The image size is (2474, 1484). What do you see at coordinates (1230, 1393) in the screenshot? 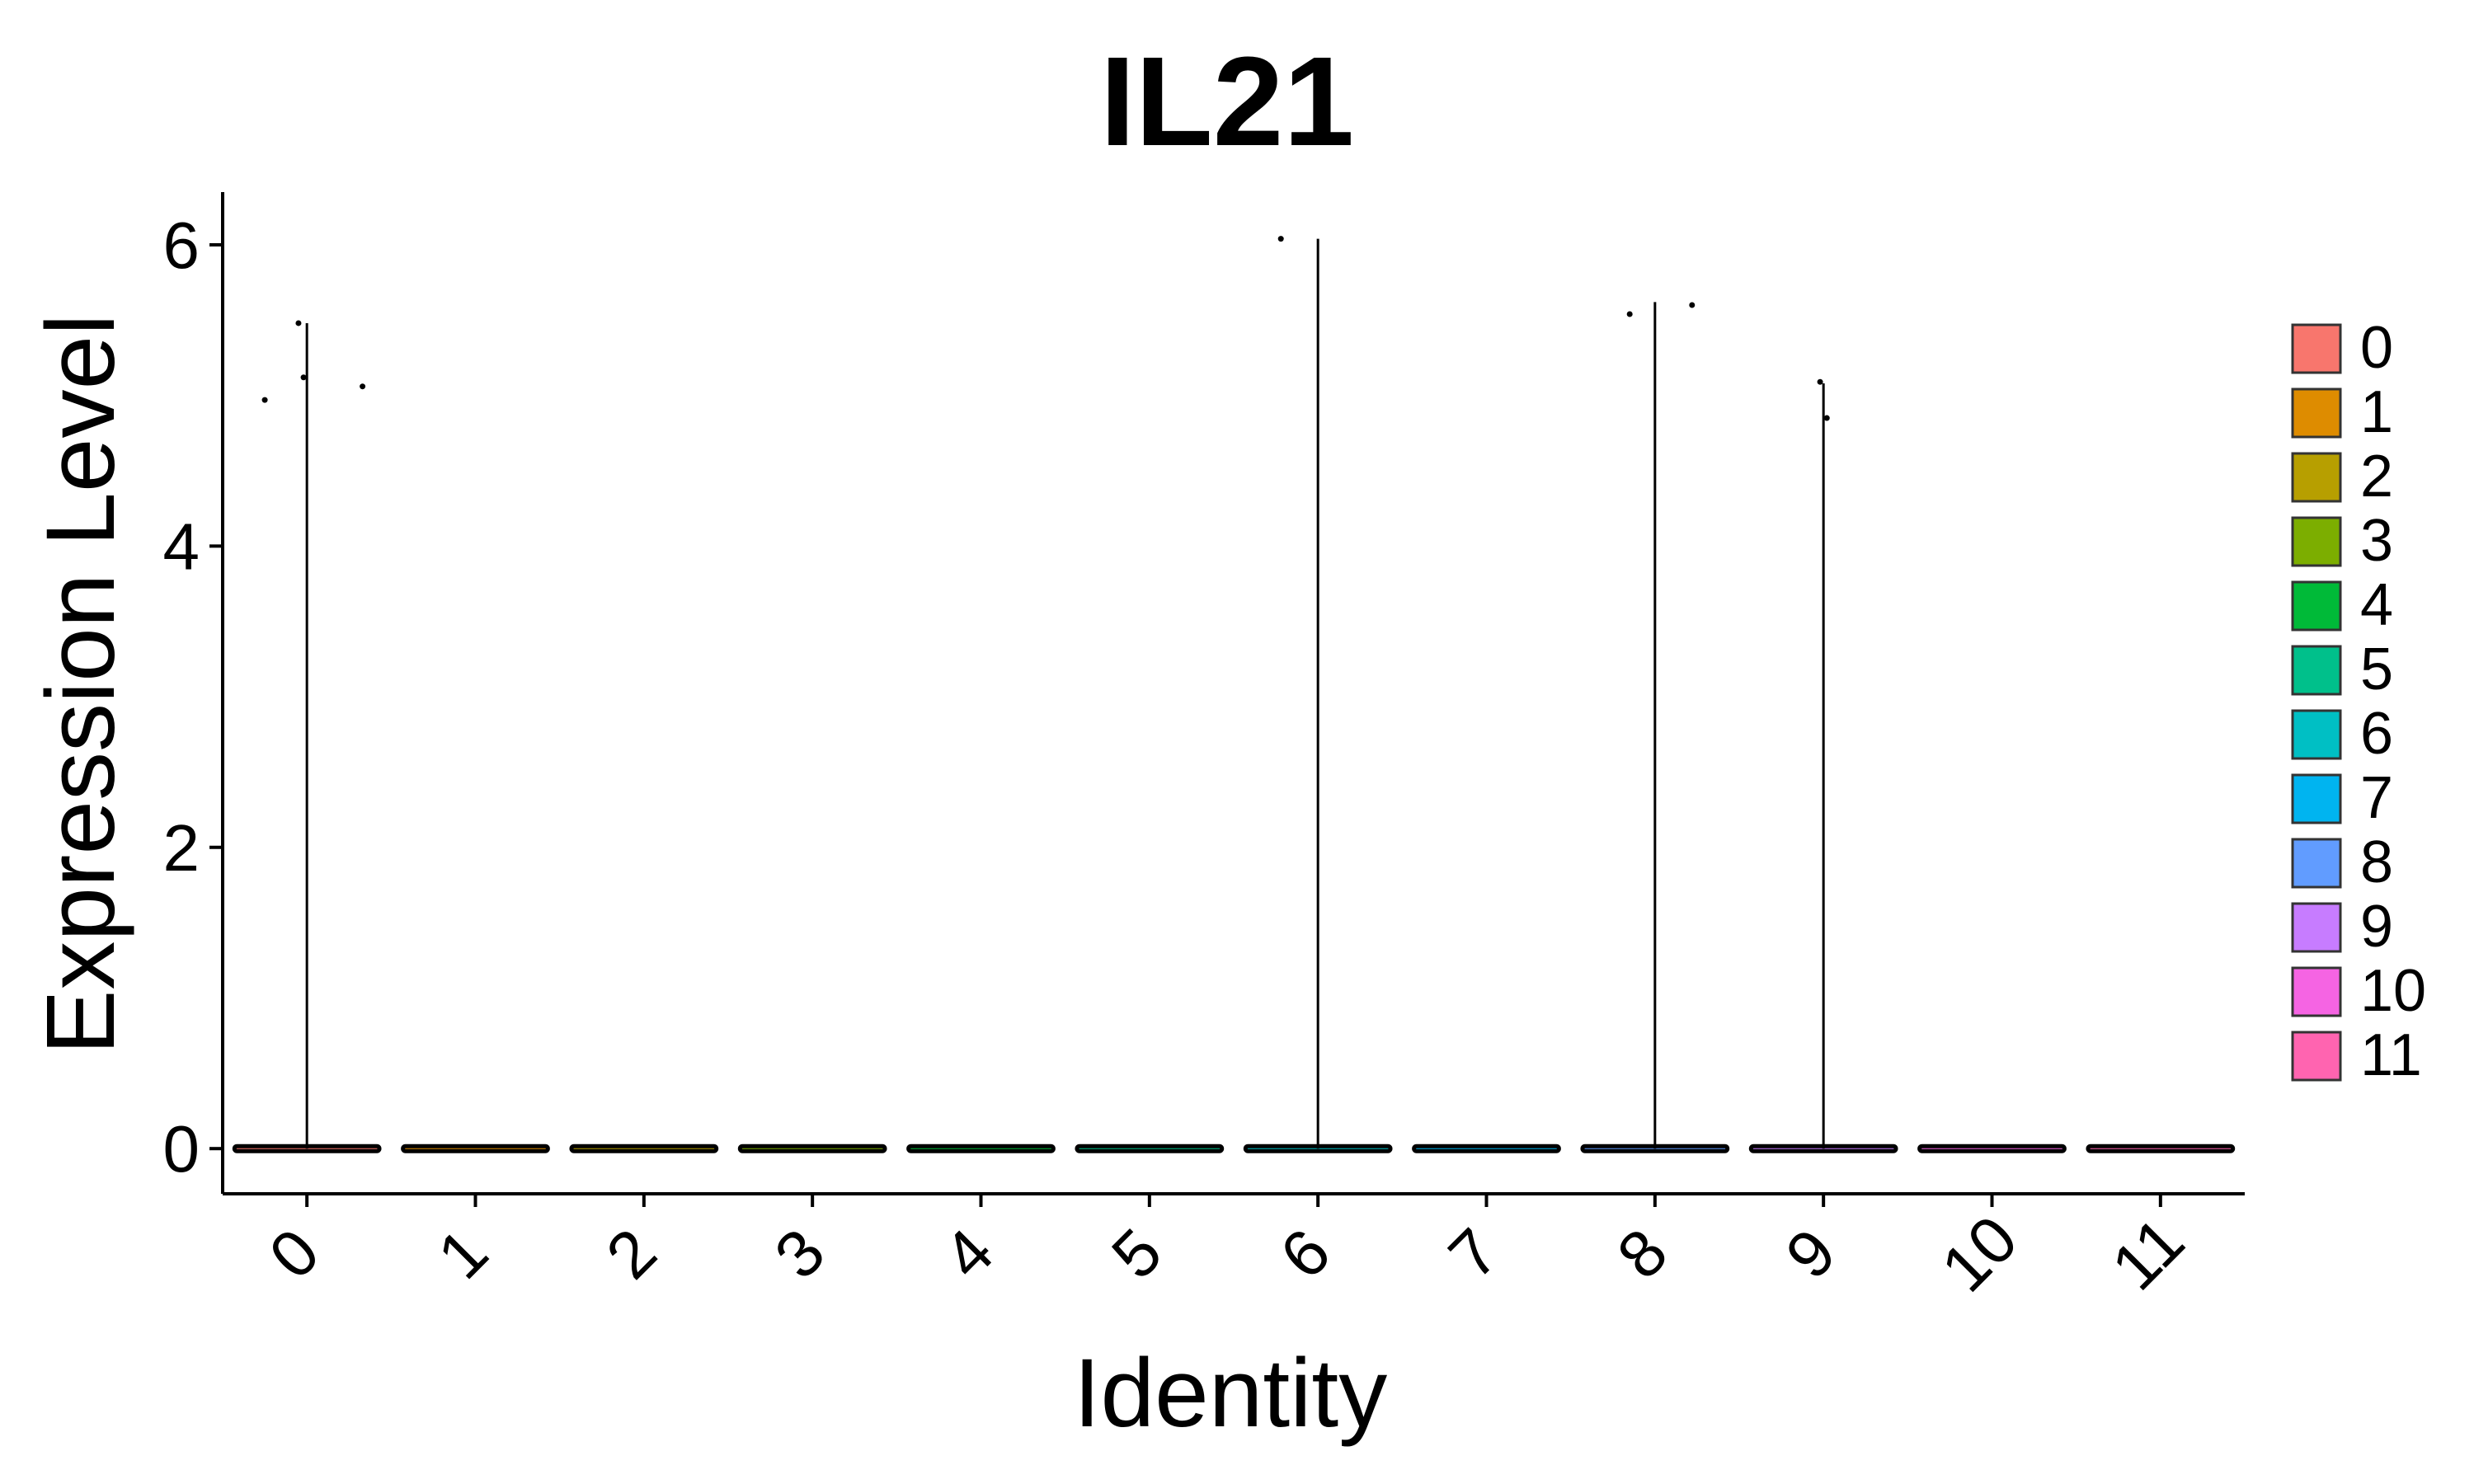
I see `x-axis-label: Identity` at bounding box center [1230, 1393].